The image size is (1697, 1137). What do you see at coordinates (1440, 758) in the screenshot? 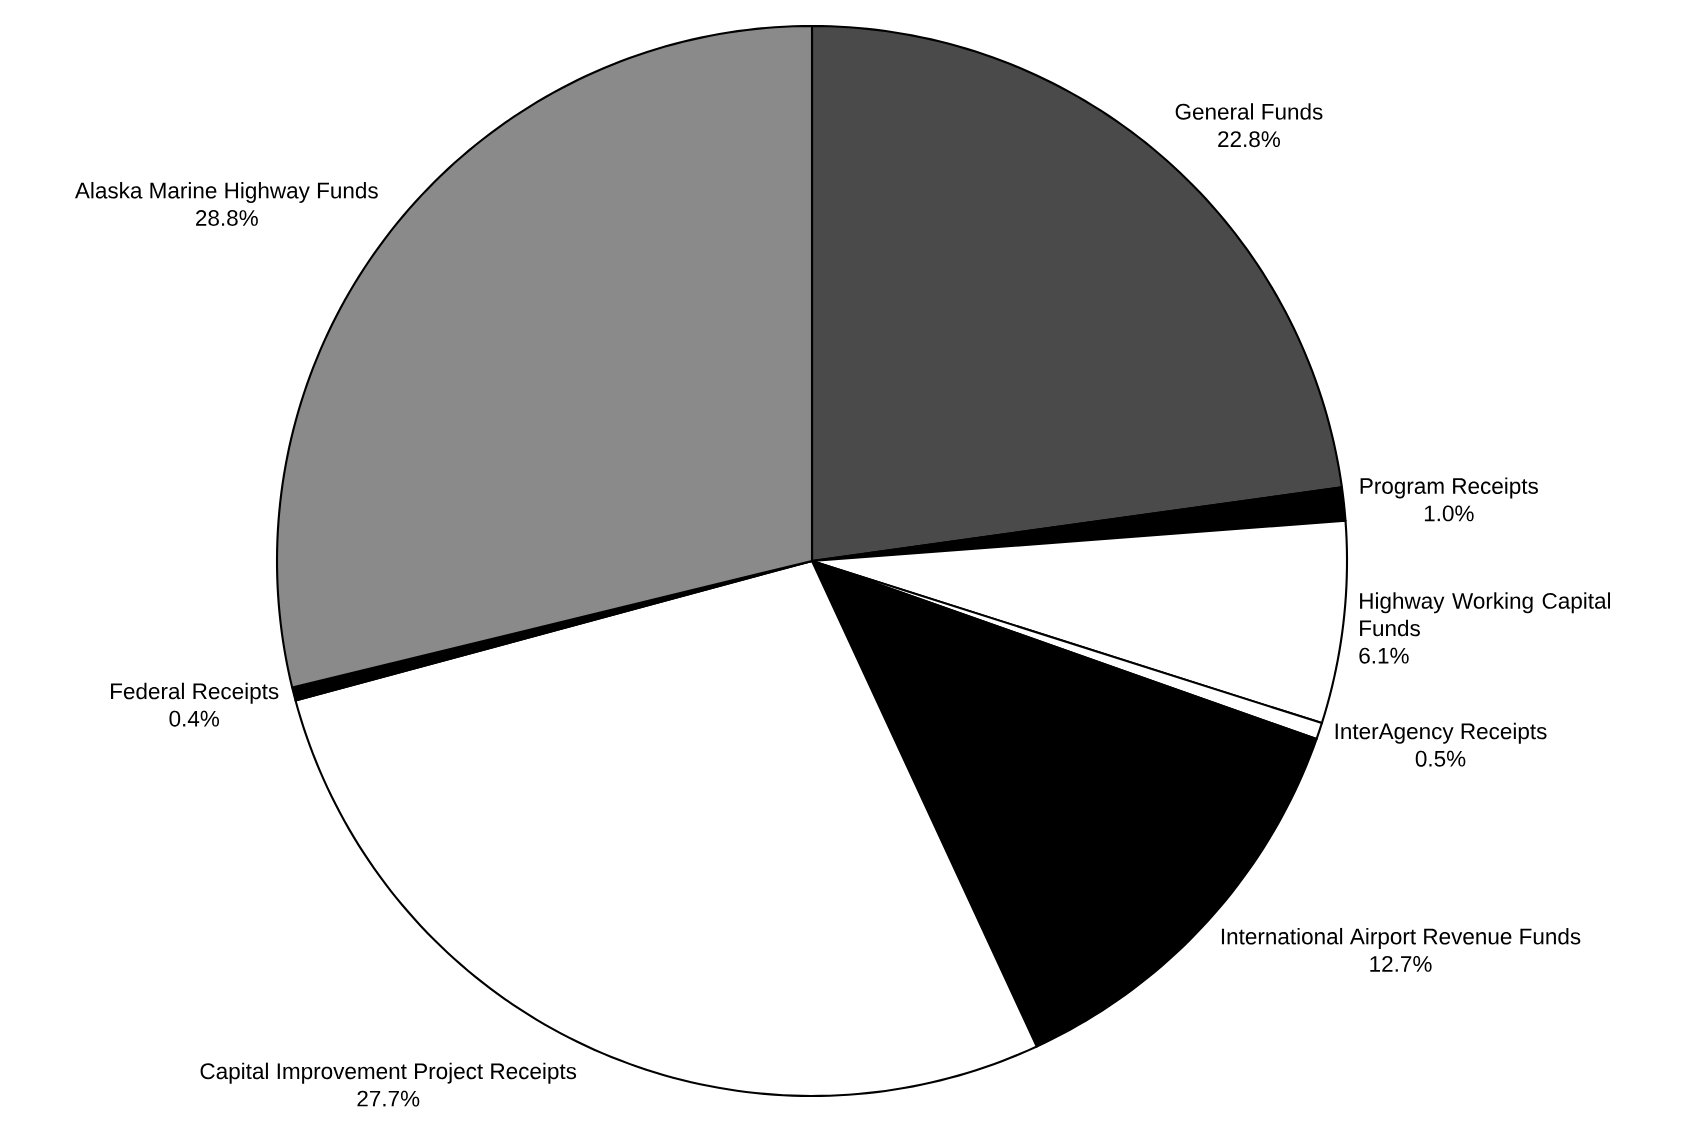
I see `data-label: 0.5%` at bounding box center [1440, 758].